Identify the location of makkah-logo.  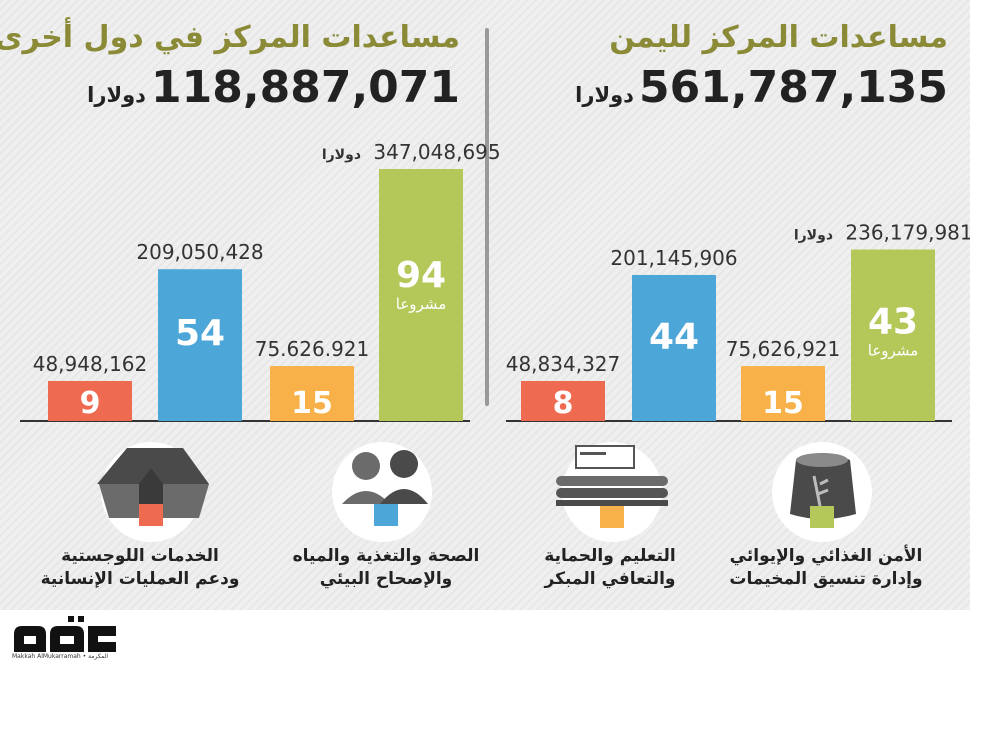
(65, 634).